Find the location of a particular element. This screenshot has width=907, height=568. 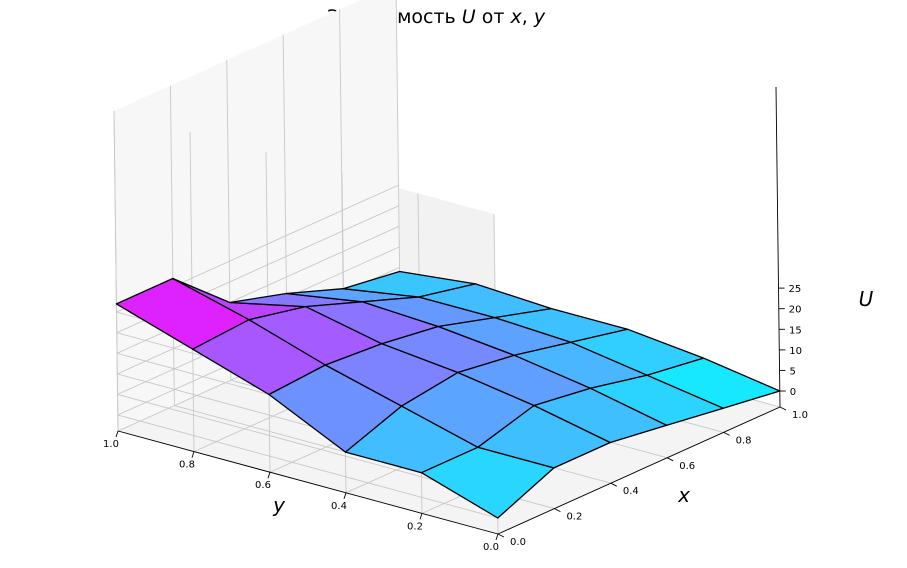

title-comma: , is located at coordinates (528, 17).